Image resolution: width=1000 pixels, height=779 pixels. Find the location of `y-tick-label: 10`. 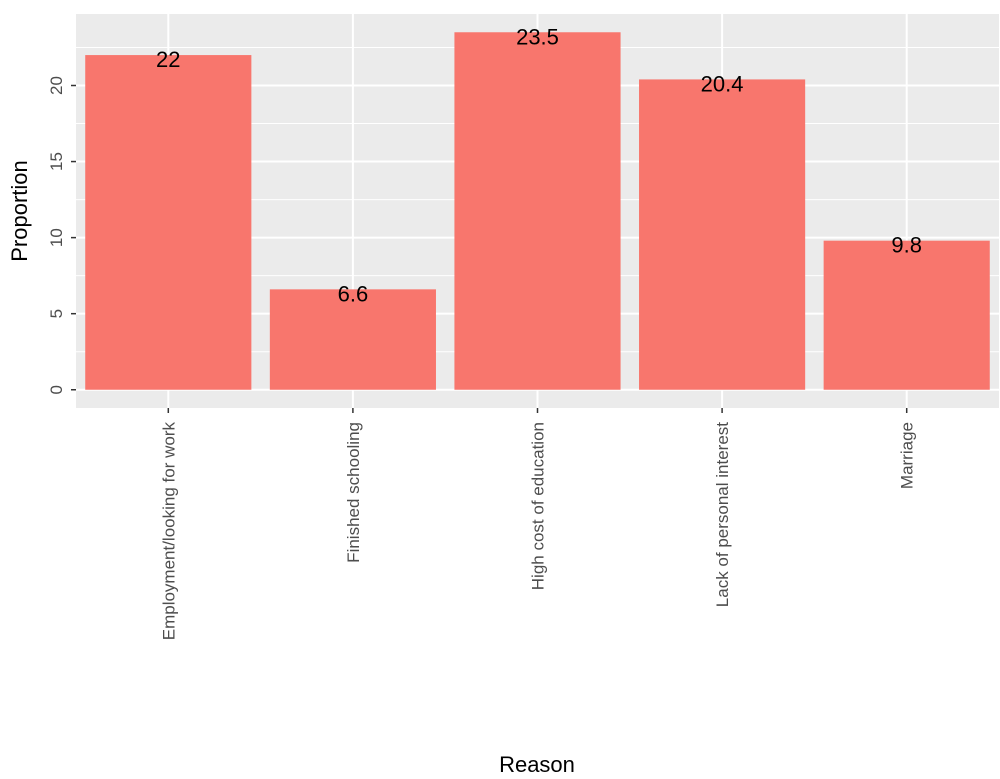

y-tick-label: 10 is located at coordinates (56, 237).